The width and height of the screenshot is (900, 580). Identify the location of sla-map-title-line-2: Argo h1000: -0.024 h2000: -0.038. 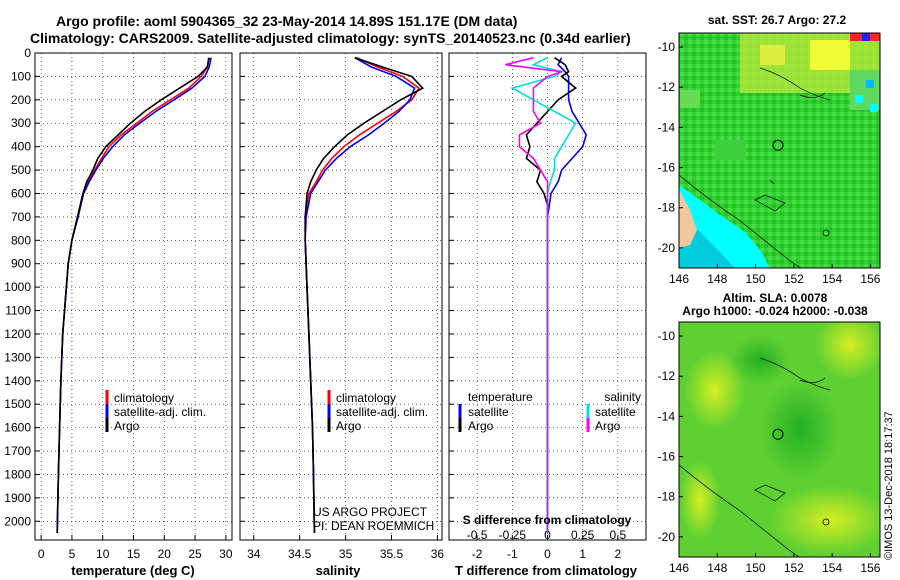
(775, 311).